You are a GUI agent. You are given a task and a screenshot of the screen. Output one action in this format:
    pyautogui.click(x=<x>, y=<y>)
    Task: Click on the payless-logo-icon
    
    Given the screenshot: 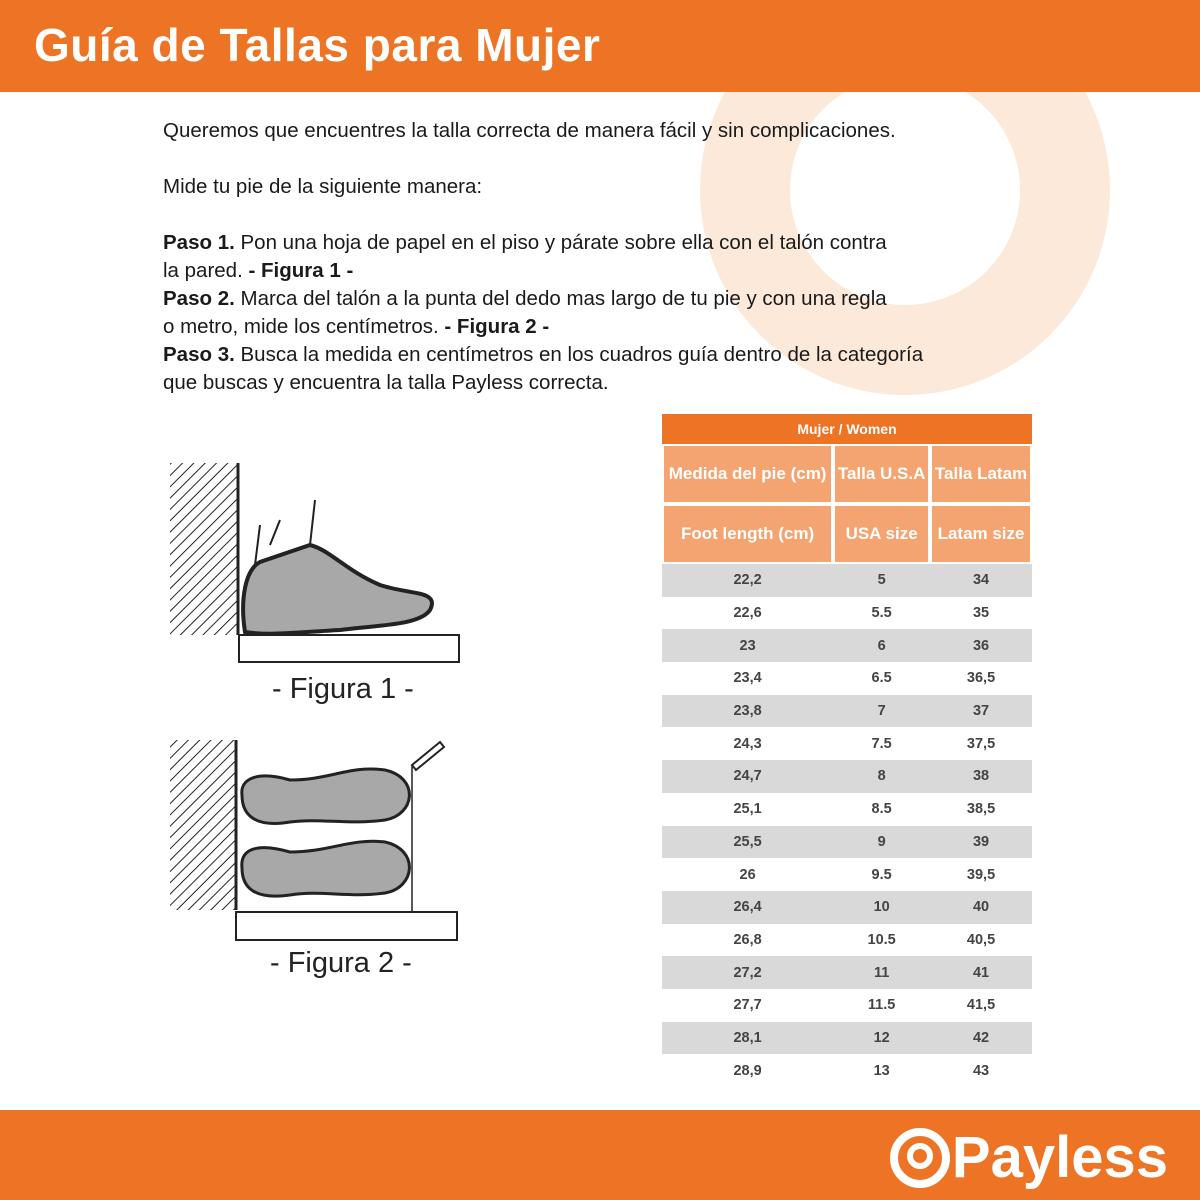 What is the action you would take?
    pyautogui.click(x=919, y=1157)
    